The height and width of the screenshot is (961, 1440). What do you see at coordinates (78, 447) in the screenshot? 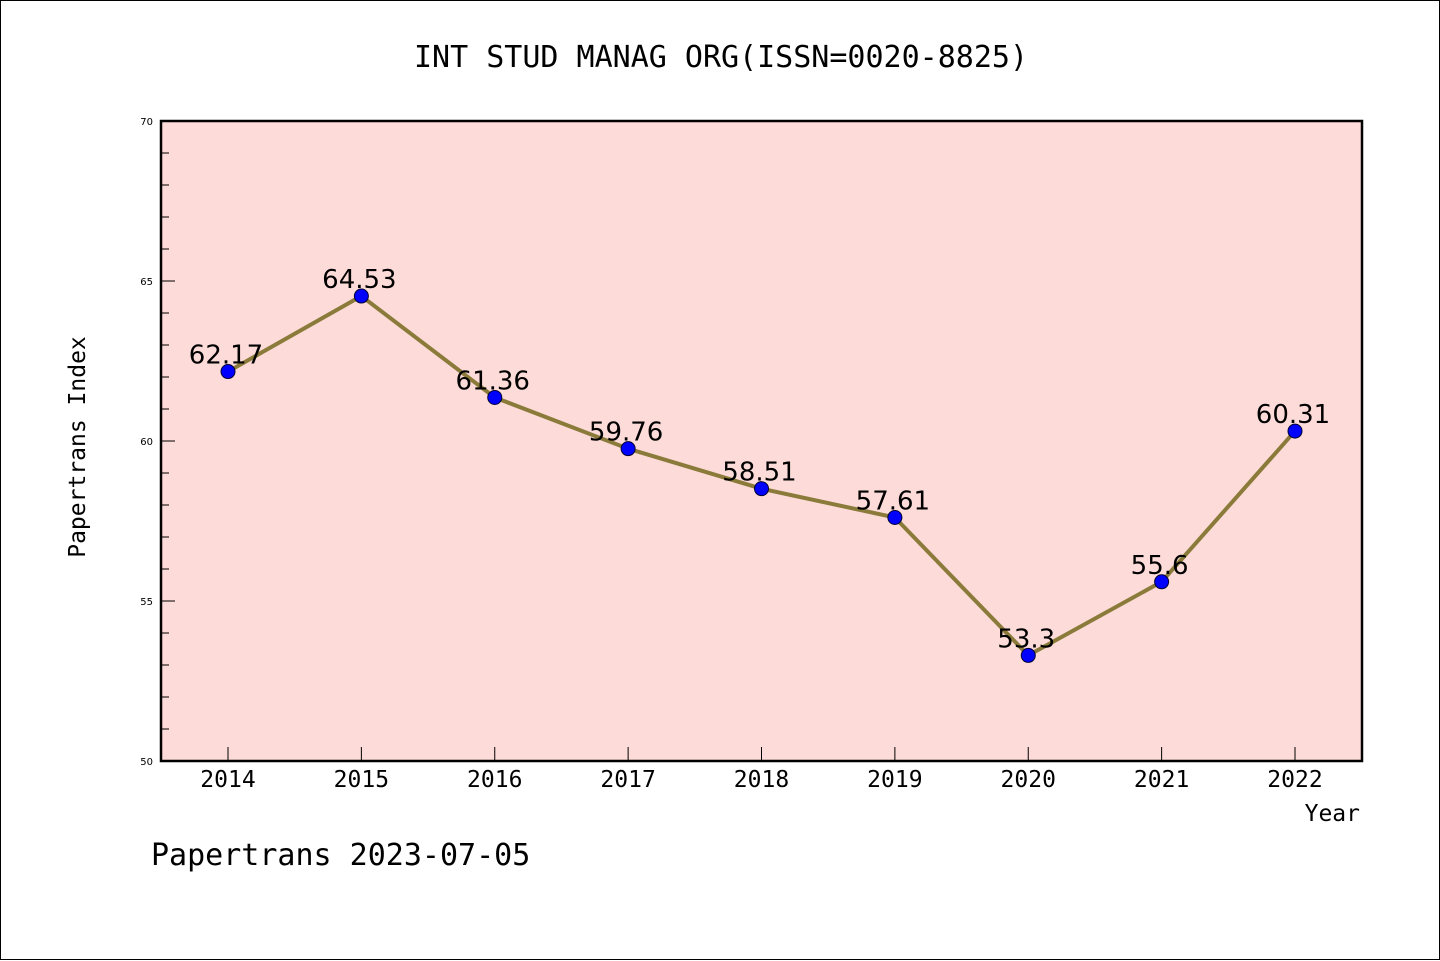
I see `y-axis-label: Papertrans Index` at bounding box center [78, 447].